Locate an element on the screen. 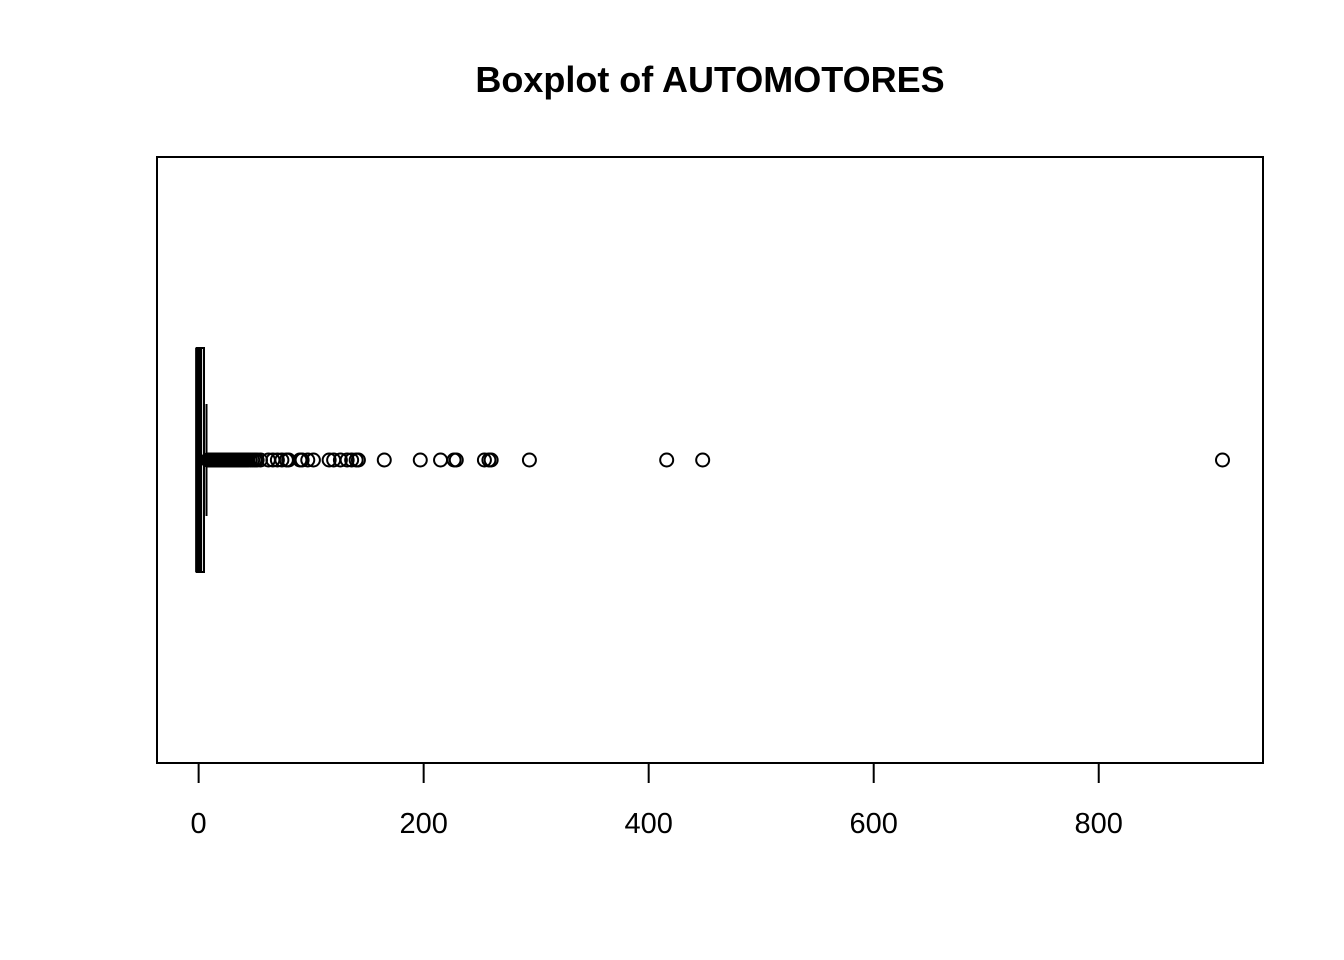 This screenshot has width=1344, height=960. x-tick-label: 200 is located at coordinates (423, 824).